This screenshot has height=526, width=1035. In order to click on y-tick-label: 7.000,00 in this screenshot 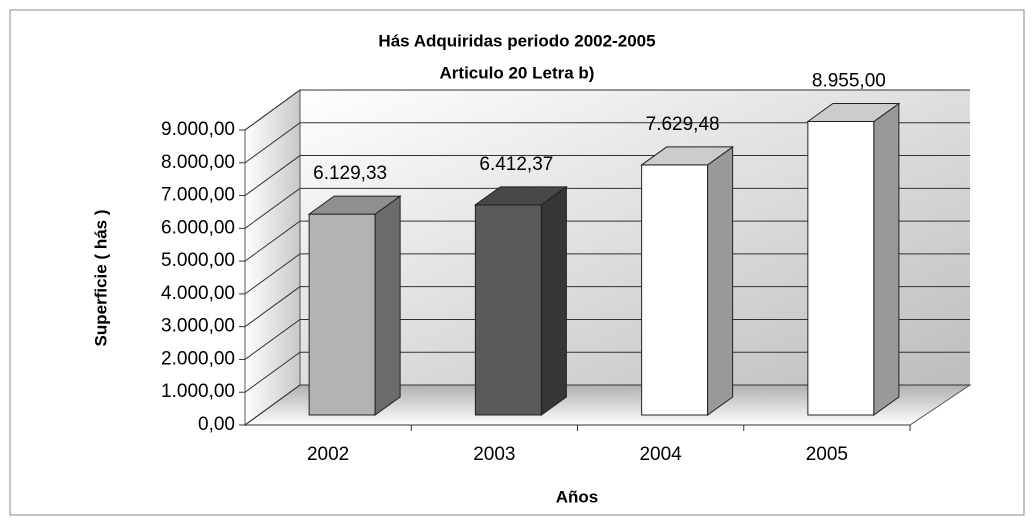, I will do `click(198, 195)`.